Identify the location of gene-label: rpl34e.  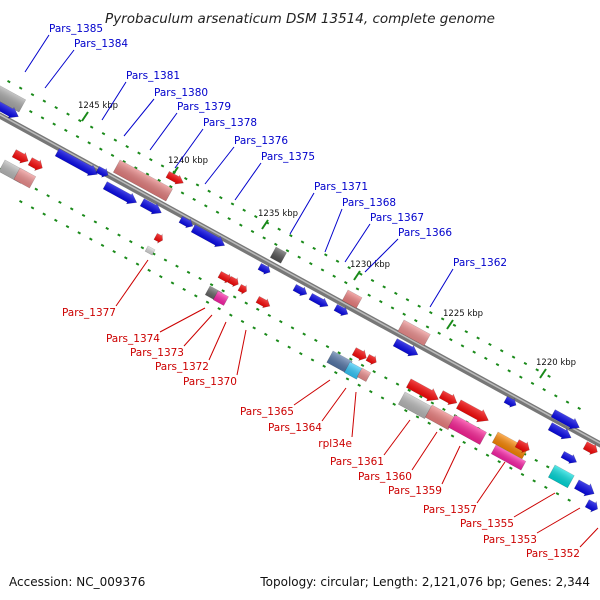
(335, 444).